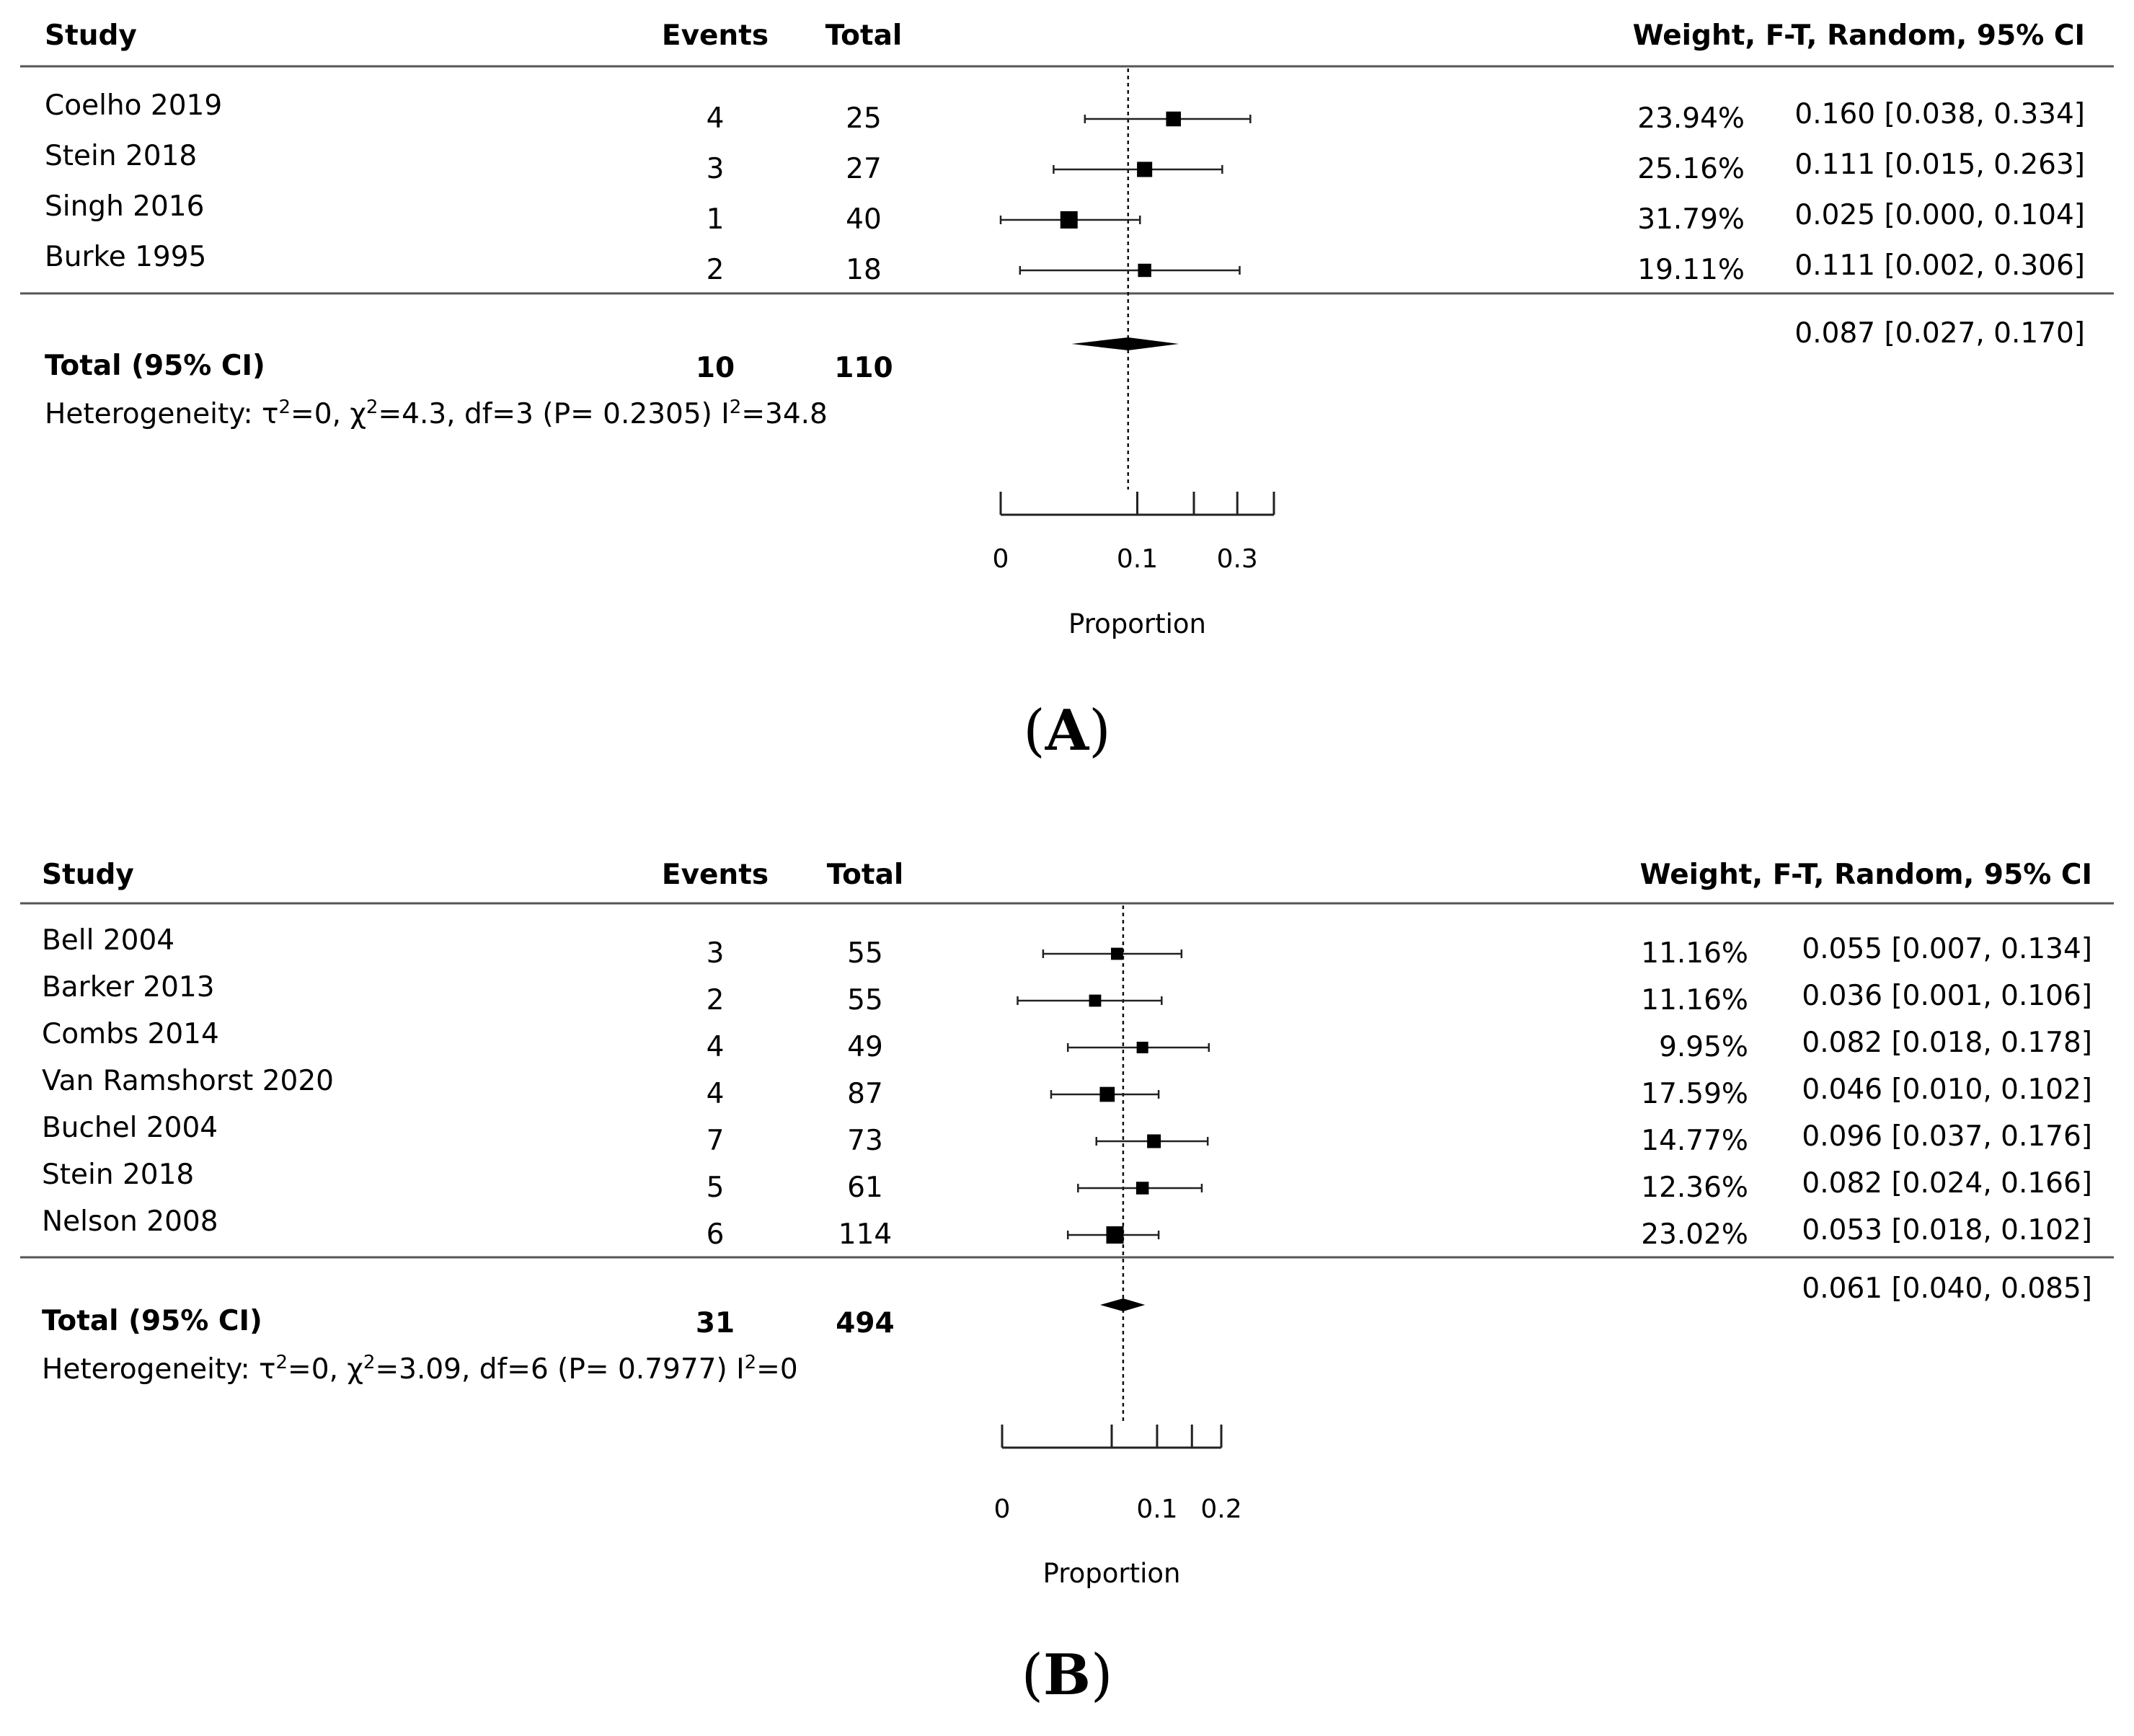 This screenshot has width=2134, height=1736. Describe the element at coordinates (1694, 1141) in the screenshot. I see `study-weight: 14.77%` at that location.